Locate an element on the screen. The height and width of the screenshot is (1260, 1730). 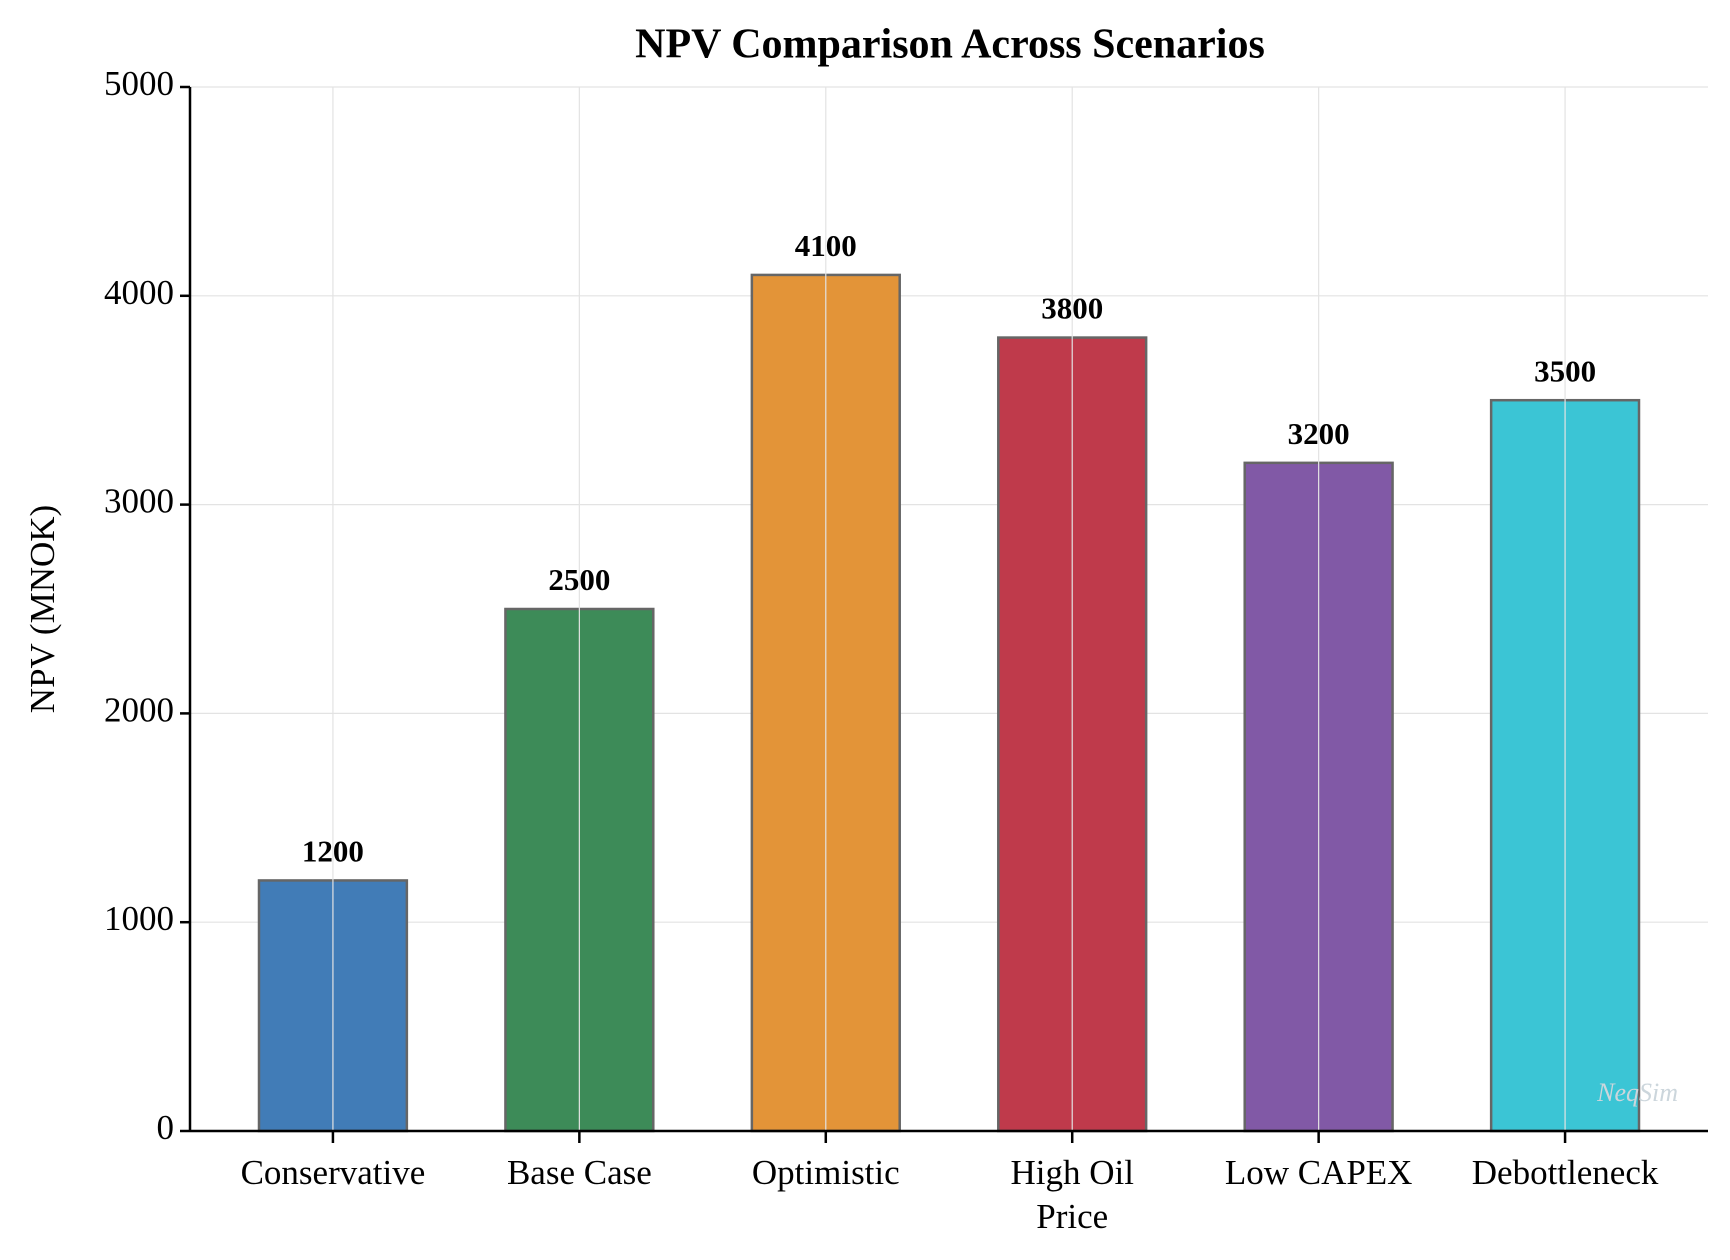
value-label: 4100 is located at coordinates (826, 245).